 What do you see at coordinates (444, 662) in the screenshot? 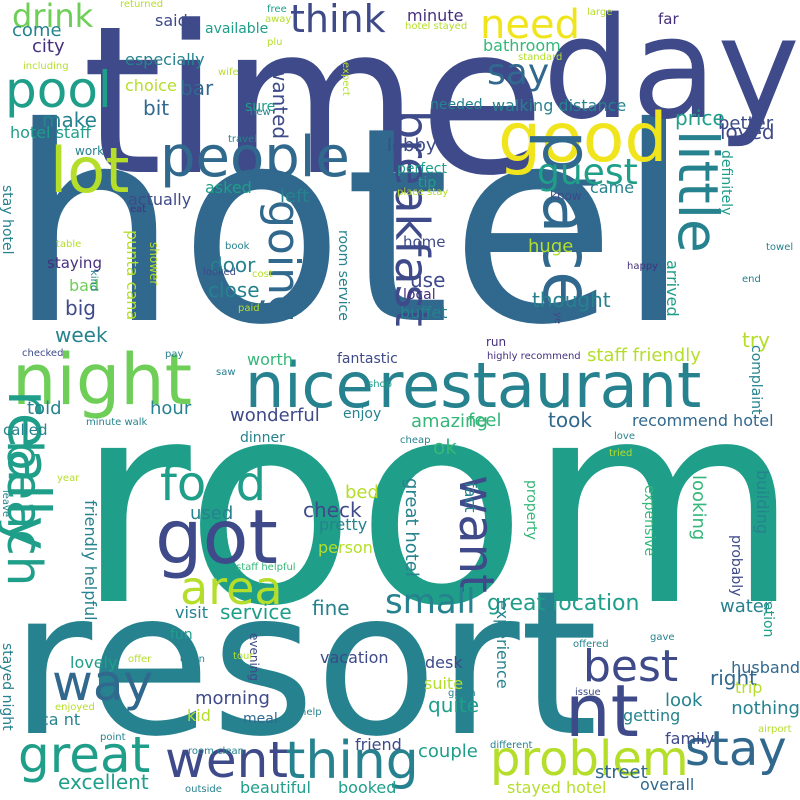
I see `cloud-word: desk` at bounding box center [444, 662].